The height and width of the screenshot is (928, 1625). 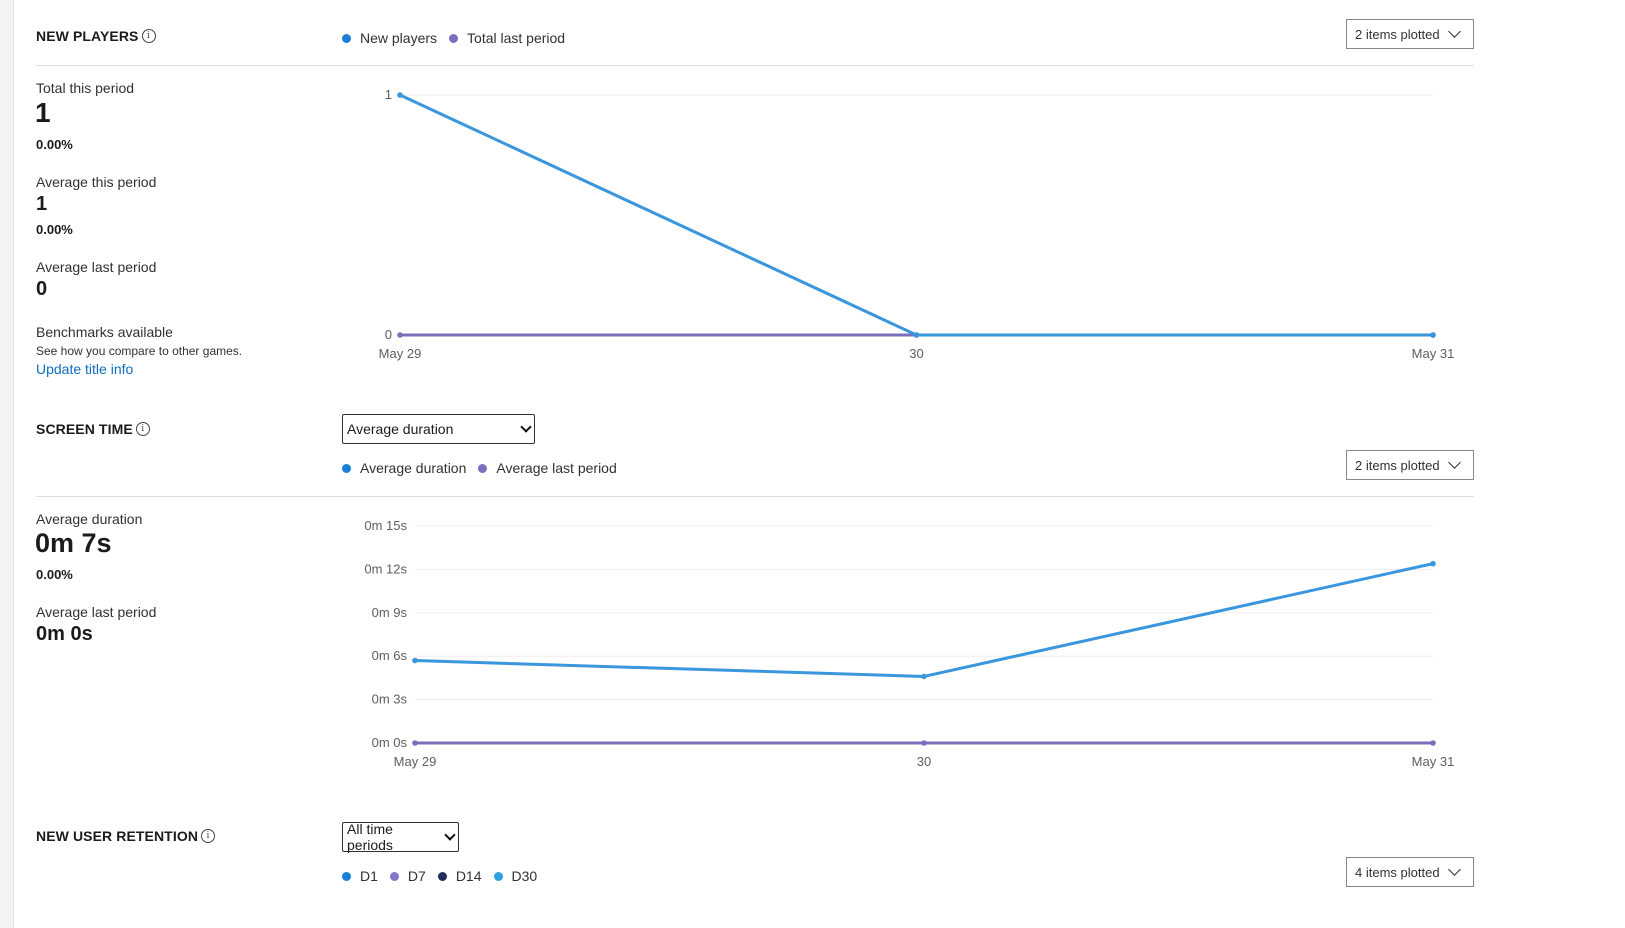 What do you see at coordinates (54, 229) in the screenshot?
I see `average-this-period-pct: 0.00%` at bounding box center [54, 229].